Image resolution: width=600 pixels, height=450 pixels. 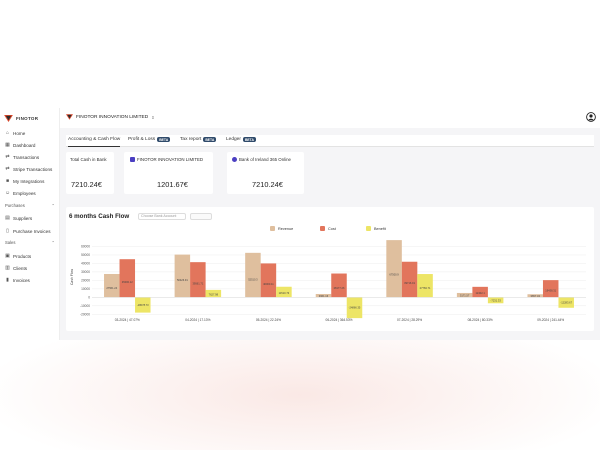 I want to click on sidebar-item-dashboard: ▦ Dashboard, so click(x=31, y=145).